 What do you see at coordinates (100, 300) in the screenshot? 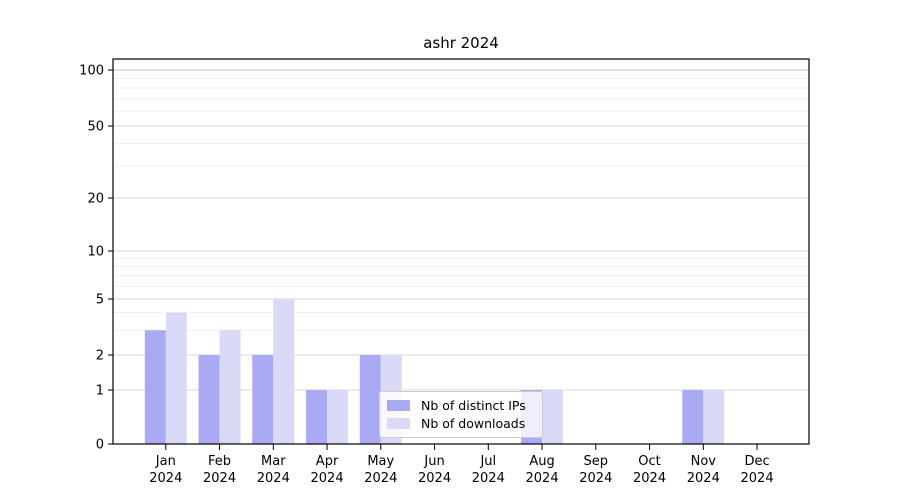
I see `y-tick-label: 5` at bounding box center [100, 300].